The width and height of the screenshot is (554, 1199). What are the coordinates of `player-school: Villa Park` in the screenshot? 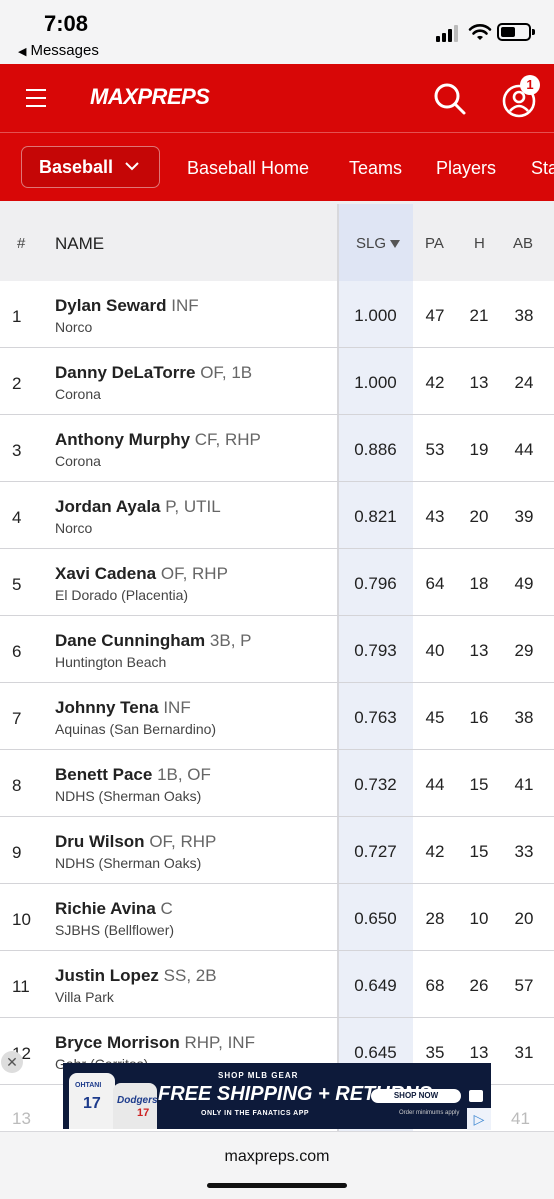 It's located at (84, 997).